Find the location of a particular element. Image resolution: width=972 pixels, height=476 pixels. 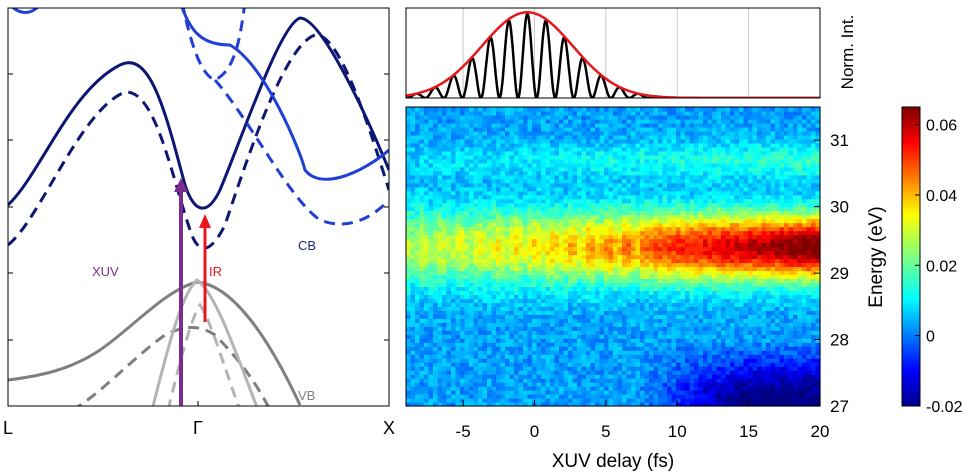

pulse-ylabel: Norm. Int. is located at coordinates (847, 52).